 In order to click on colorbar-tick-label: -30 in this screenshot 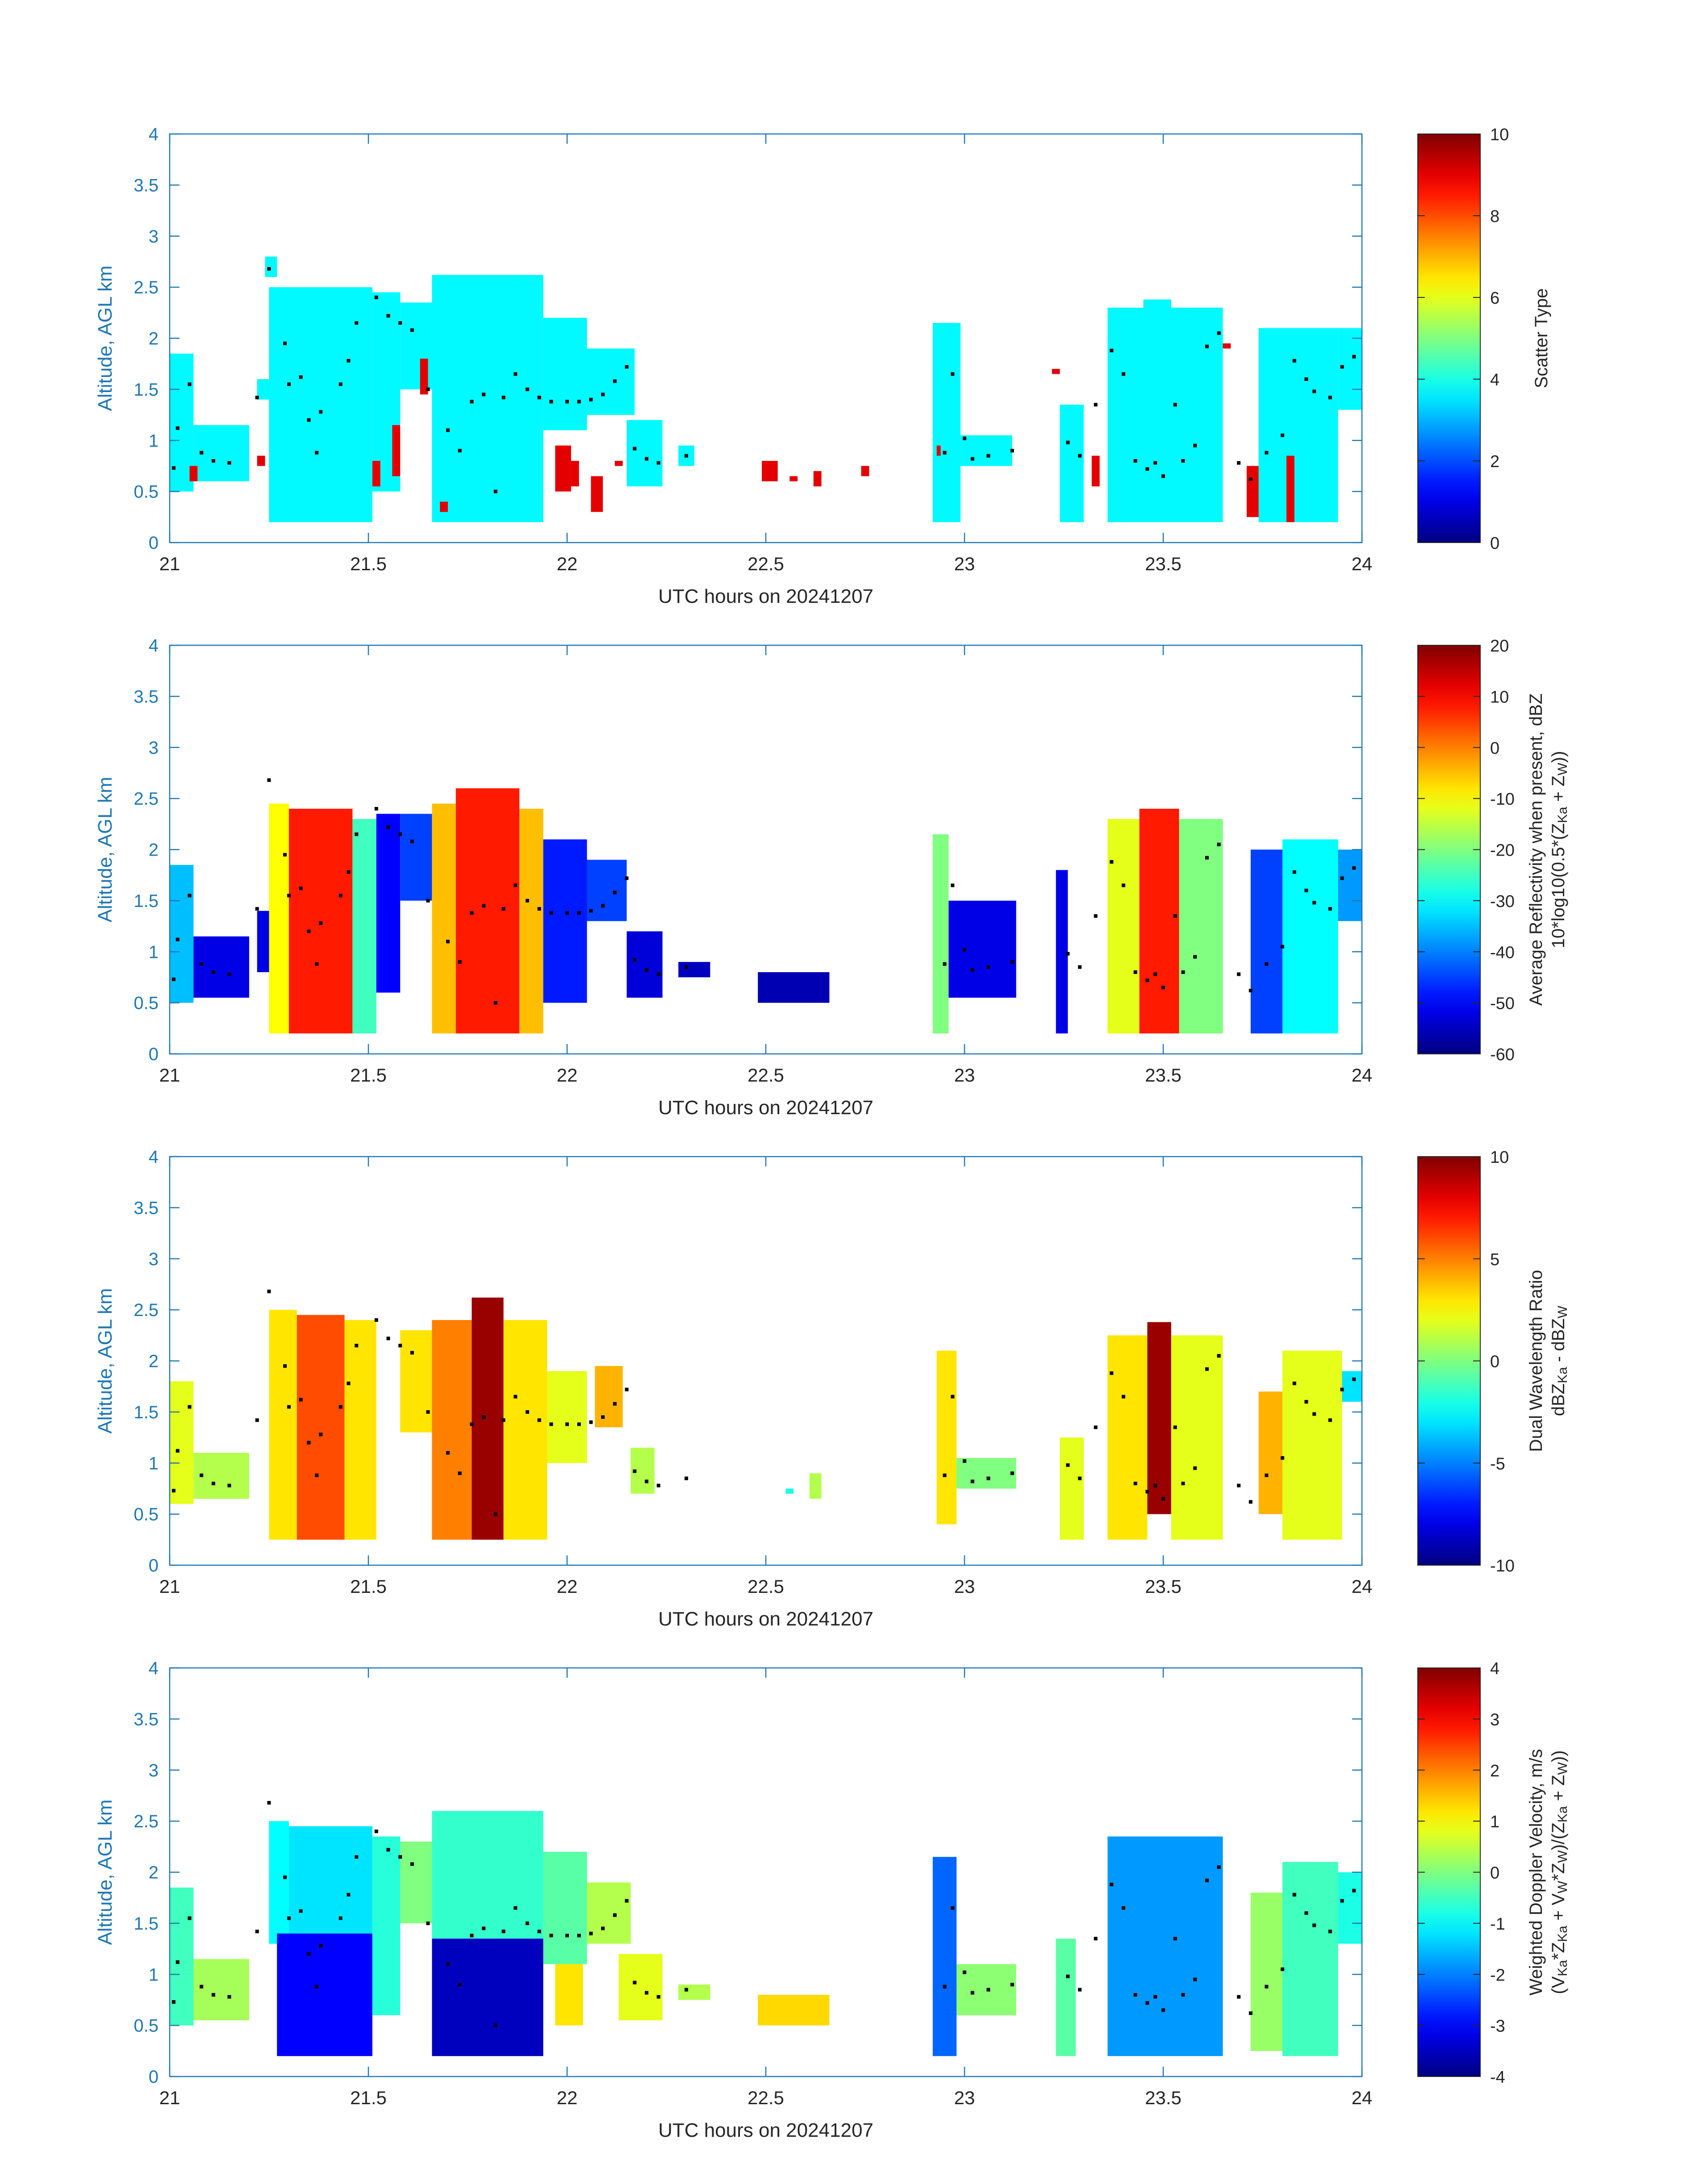, I will do `click(1502, 901)`.